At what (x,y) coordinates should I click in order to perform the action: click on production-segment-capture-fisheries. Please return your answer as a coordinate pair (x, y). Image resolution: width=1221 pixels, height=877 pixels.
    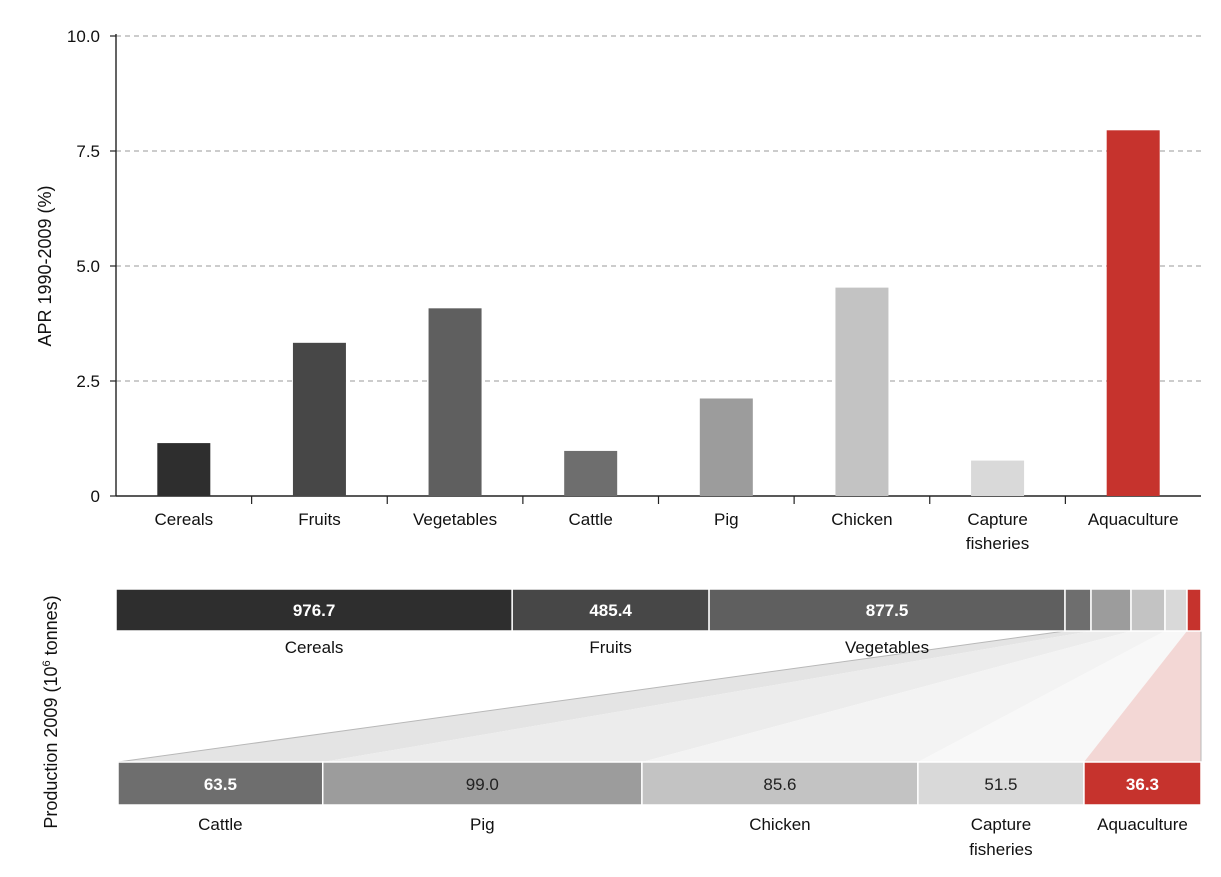
    Looking at the image, I should click on (1176, 610).